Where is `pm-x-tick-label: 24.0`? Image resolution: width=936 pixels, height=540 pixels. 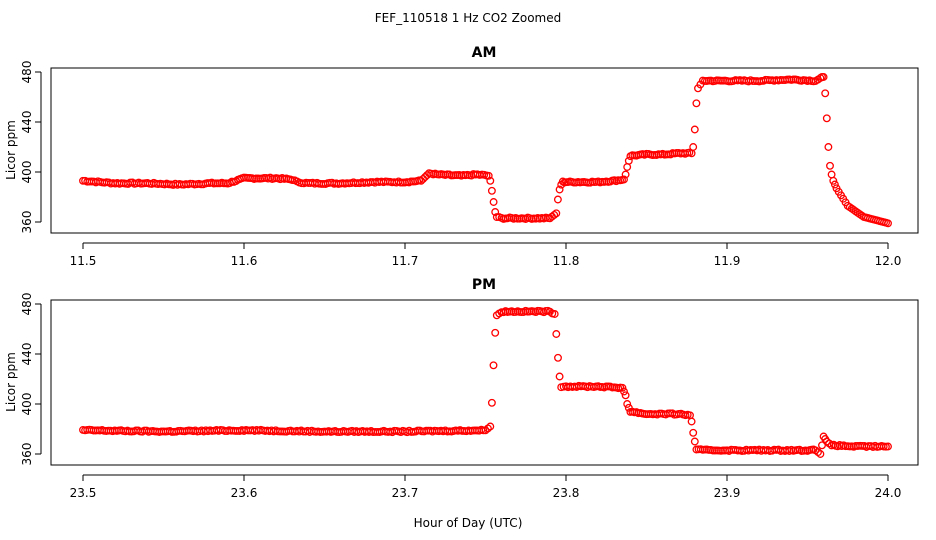 pm-x-tick-label: 24.0 is located at coordinates (888, 493).